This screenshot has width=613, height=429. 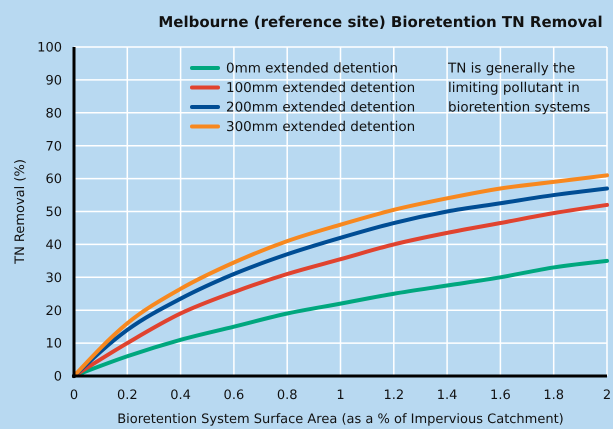 What do you see at coordinates (53, 80) in the screenshot?
I see `y-tick-label: 90` at bounding box center [53, 80].